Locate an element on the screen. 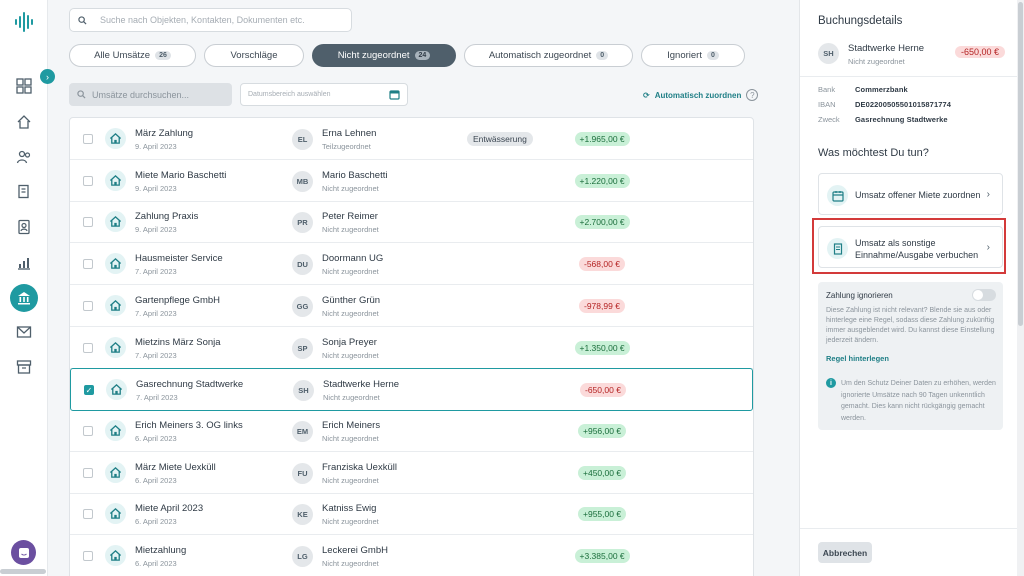  action-question: Was möchtest Du tun? is located at coordinates (873, 153).